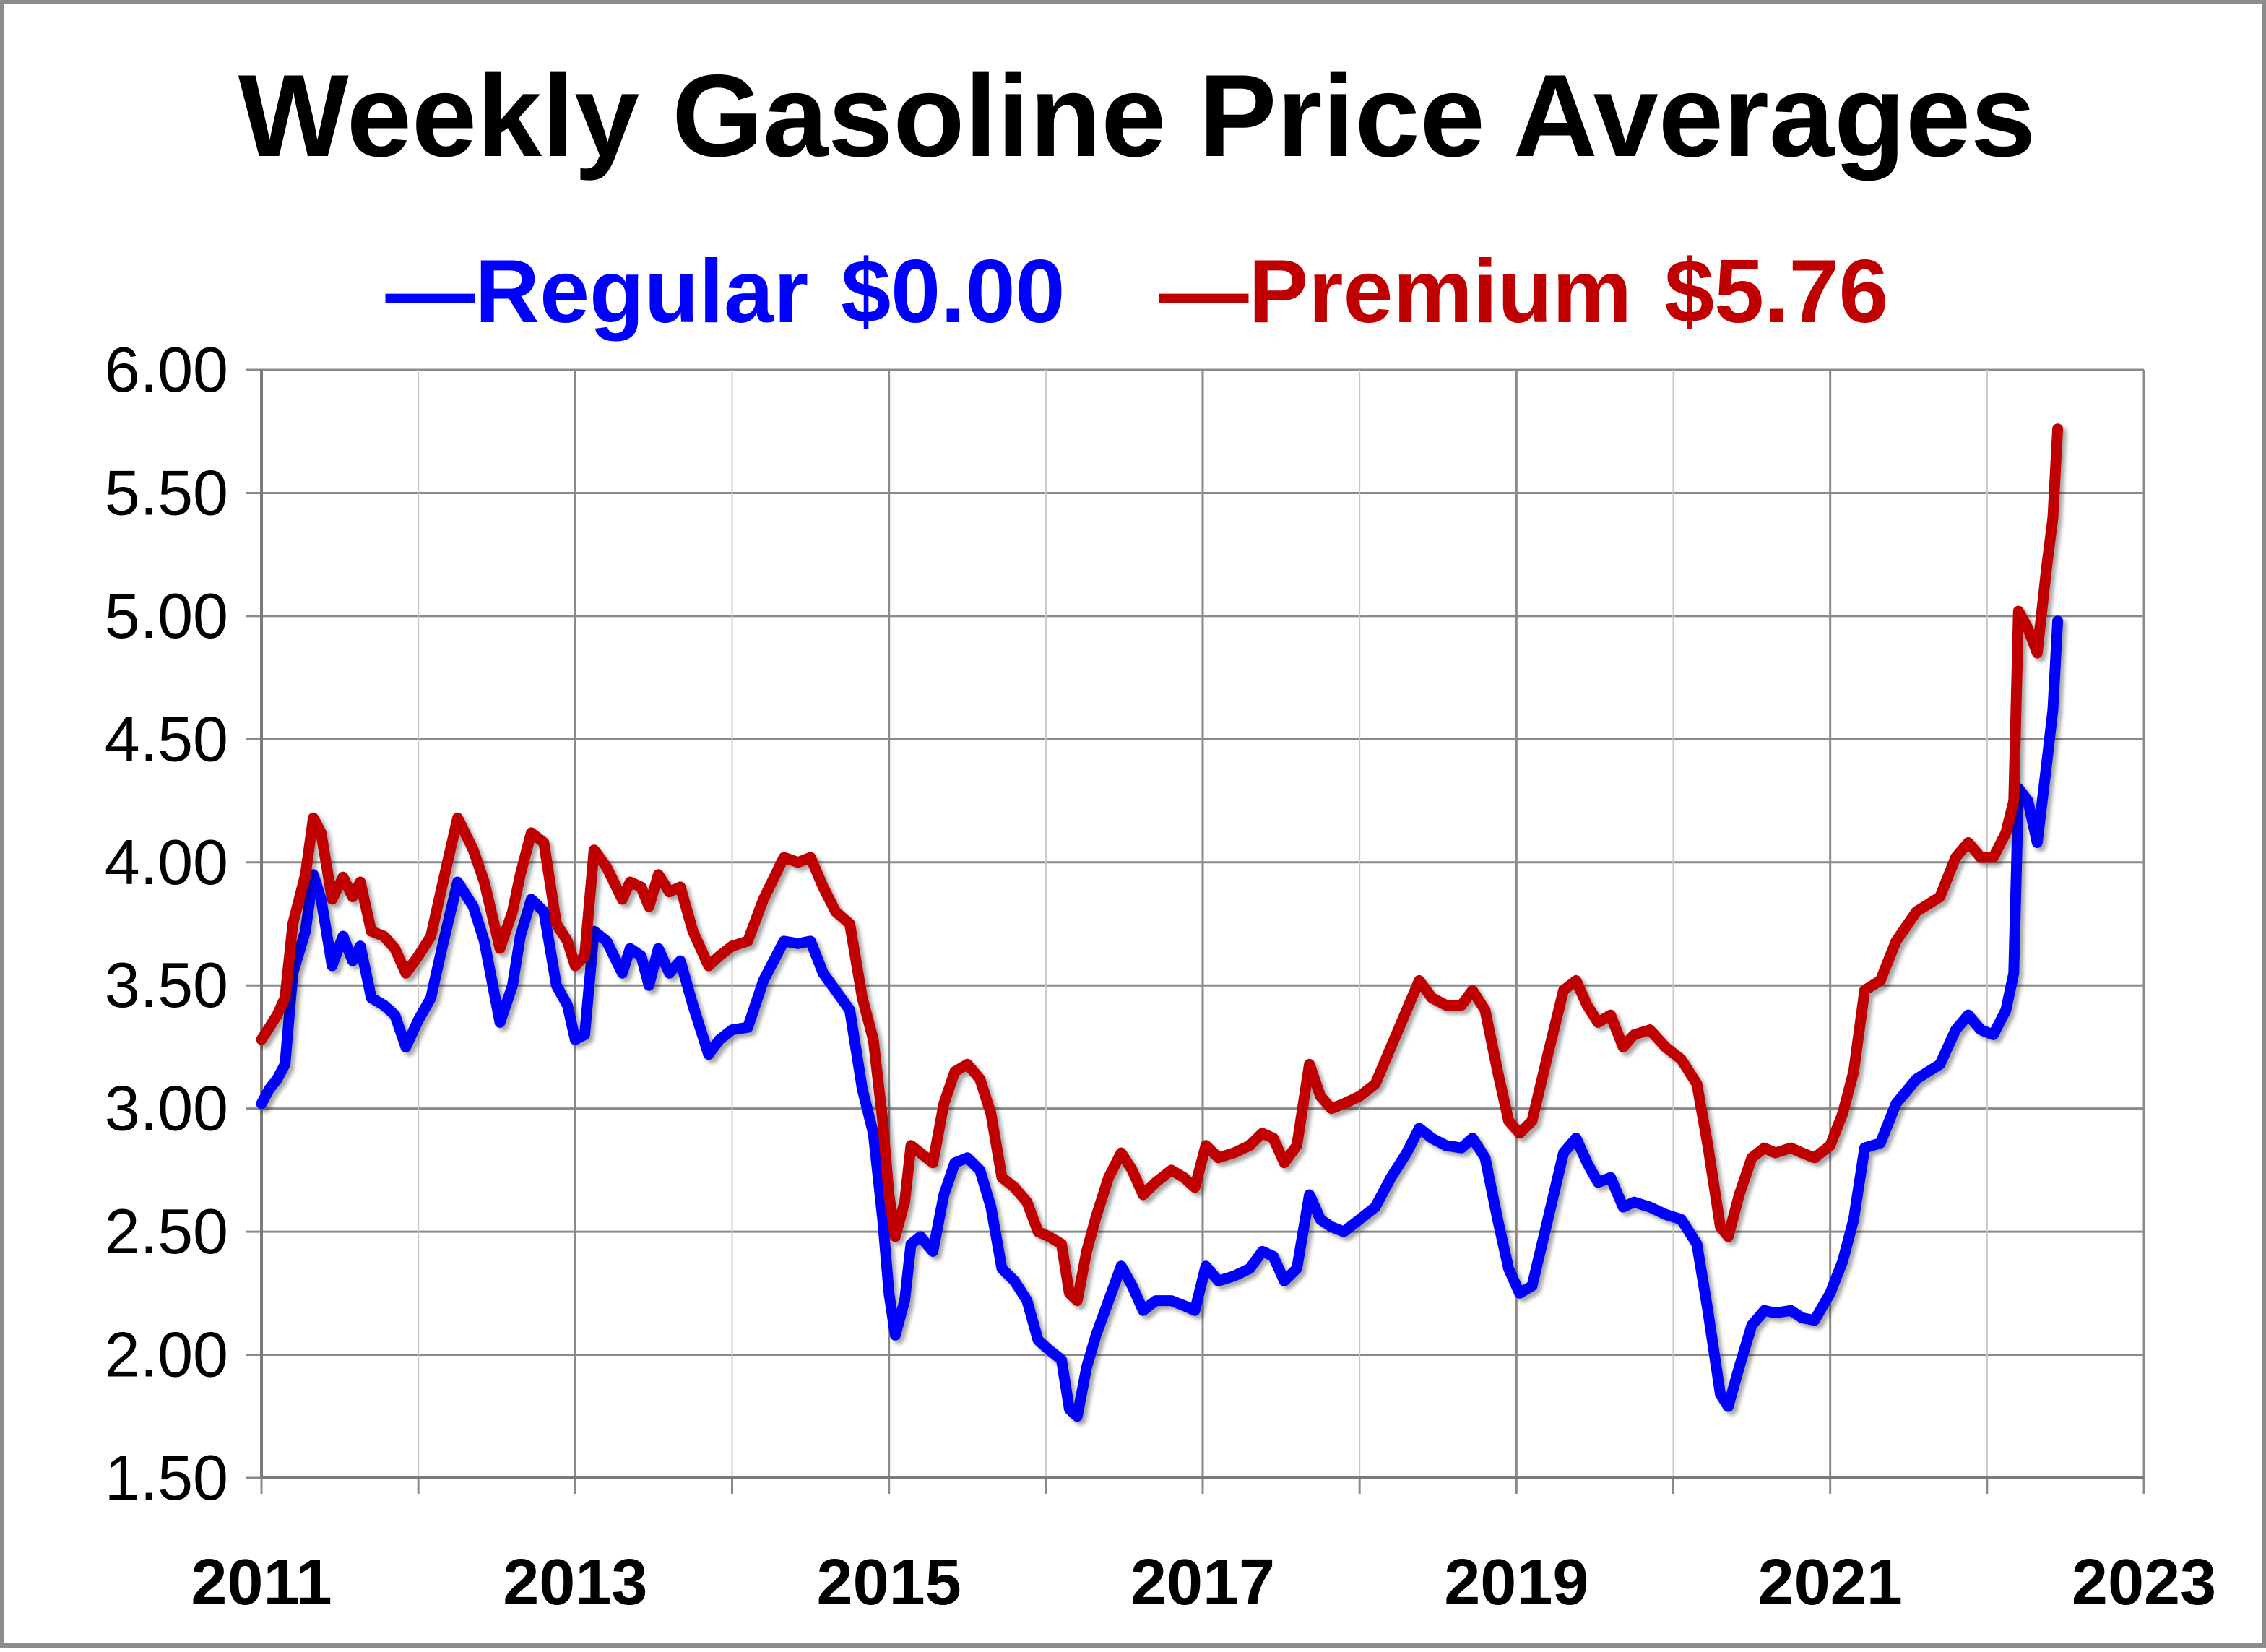 The width and height of the screenshot is (2266, 1652). I want to click on y-tick-label: 3.50, so click(166, 985).